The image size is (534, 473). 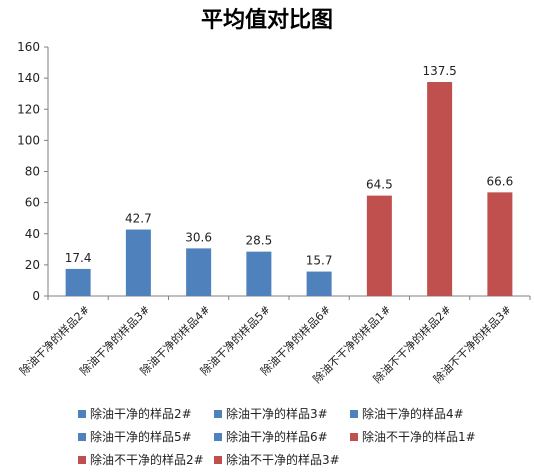 What do you see at coordinates (32, 265) in the screenshot?
I see `y-tick-label: 20` at bounding box center [32, 265].